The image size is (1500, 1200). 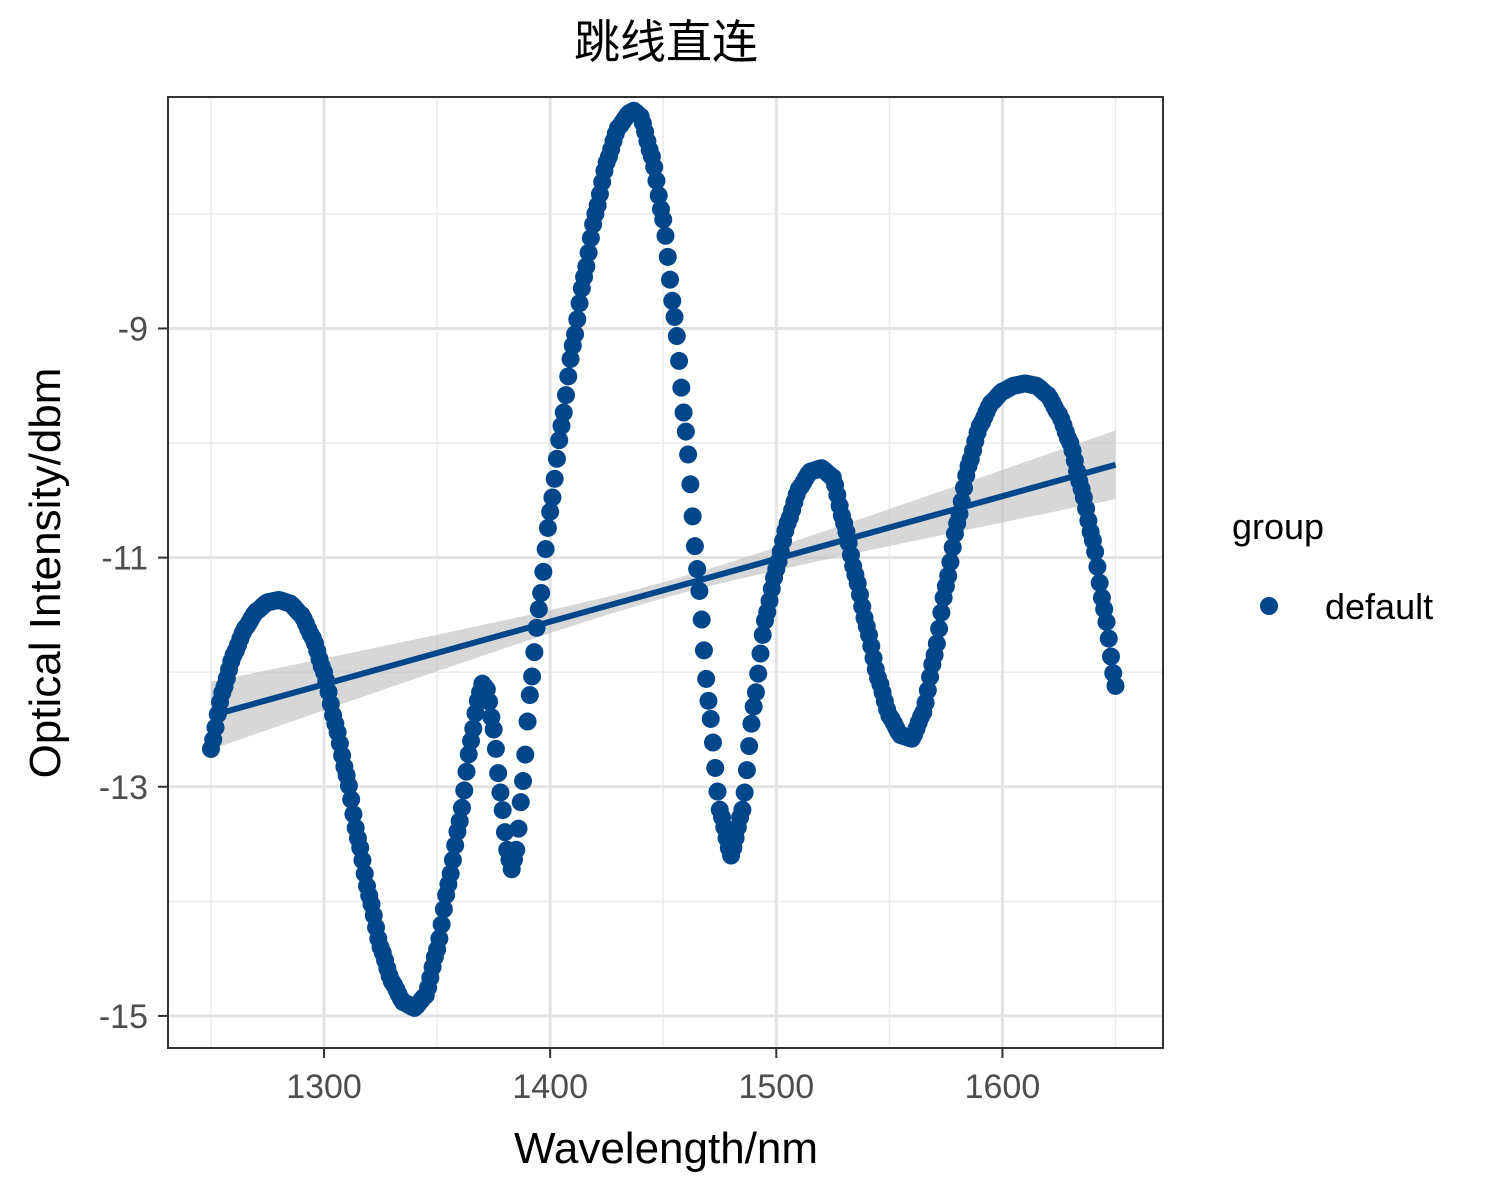 What do you see at coordinates (666, 1148) in the screenshot?
I see `x-axis-title: Wavelength/nm` at bounding box center [666, 1148].